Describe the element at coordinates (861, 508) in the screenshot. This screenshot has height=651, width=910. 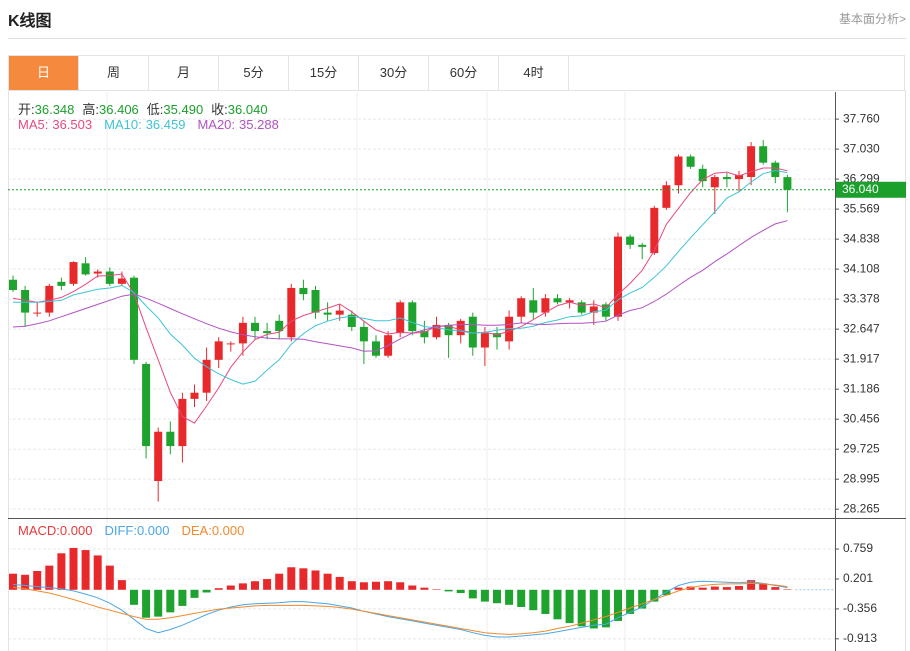
I see `y-tick-label: 28.265` at that location.